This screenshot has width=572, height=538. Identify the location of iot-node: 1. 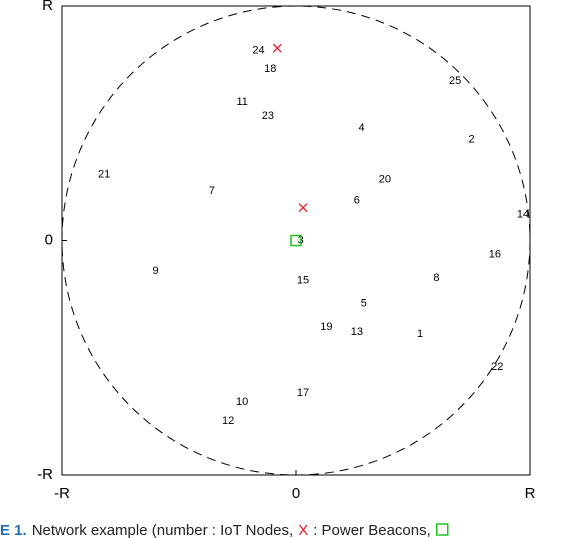
(420, 334).